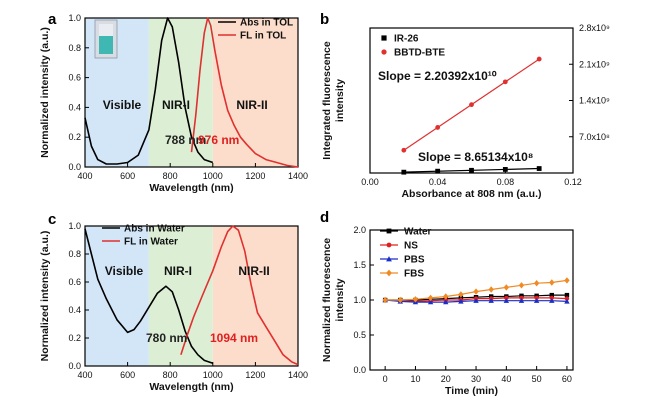 Image resolution: width=650 pixels, height=413 pixels. Describe the element at coordinates (415, 379) in the screenshot. I see `x-tick-label: 10` at that location.